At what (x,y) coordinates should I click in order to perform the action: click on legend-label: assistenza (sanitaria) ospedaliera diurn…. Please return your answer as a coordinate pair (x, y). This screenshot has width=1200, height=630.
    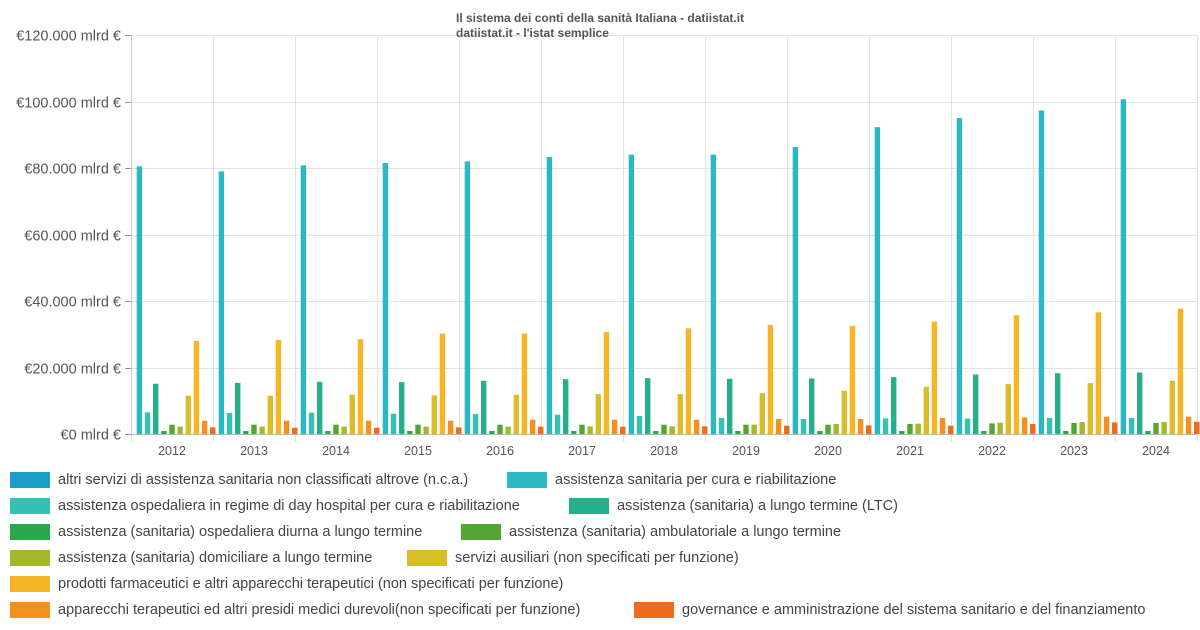
    Looking at the image, I should click on (240, 532).